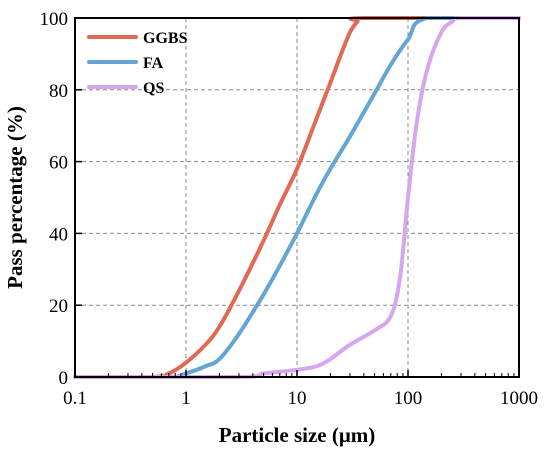 Image resolution: width=550 pixels, height=455 pixels. What do you see at coordinates (58, 91) in the screenshot?
I see `y-tick-label: 80` at bounding box center [58, 91].